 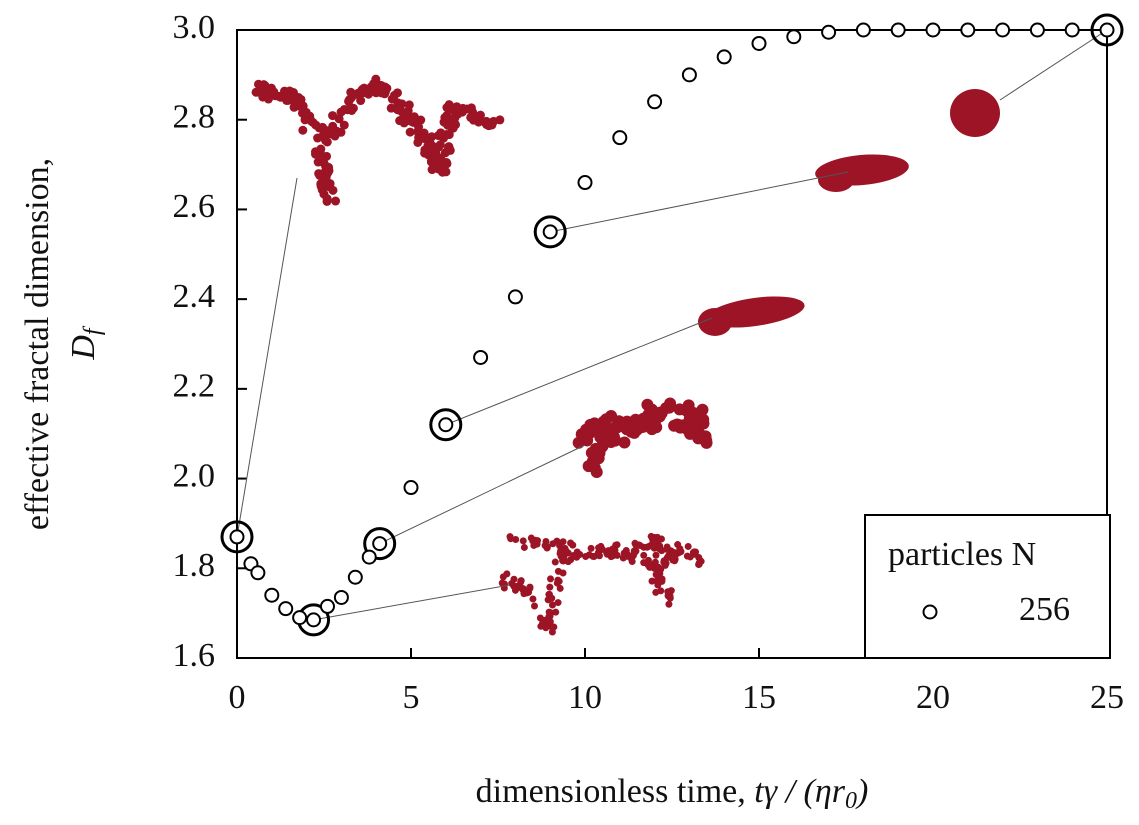 I want to click on y-tick-label: 1.6, so click(x=194, y=655).